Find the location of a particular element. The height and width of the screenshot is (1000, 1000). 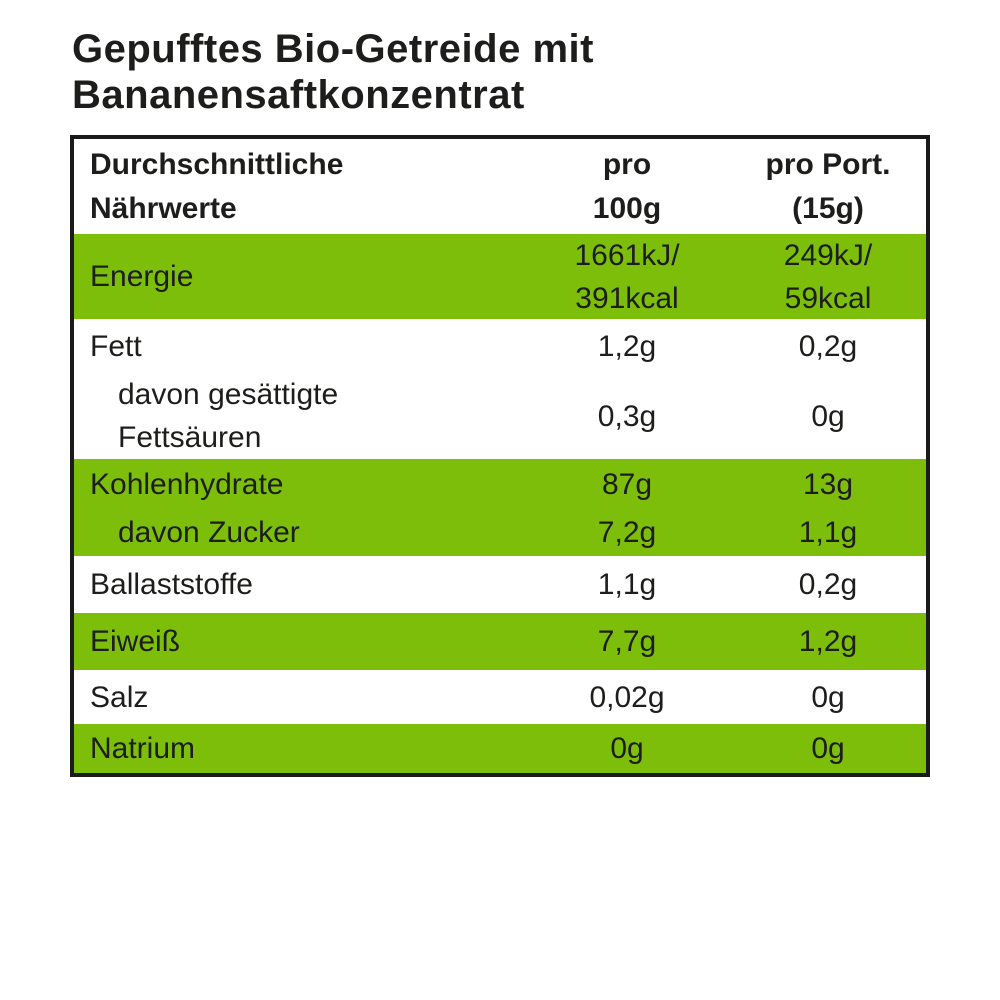

table-row-salz: Salz 0,02g 0g is located at coordinates (500, 697).